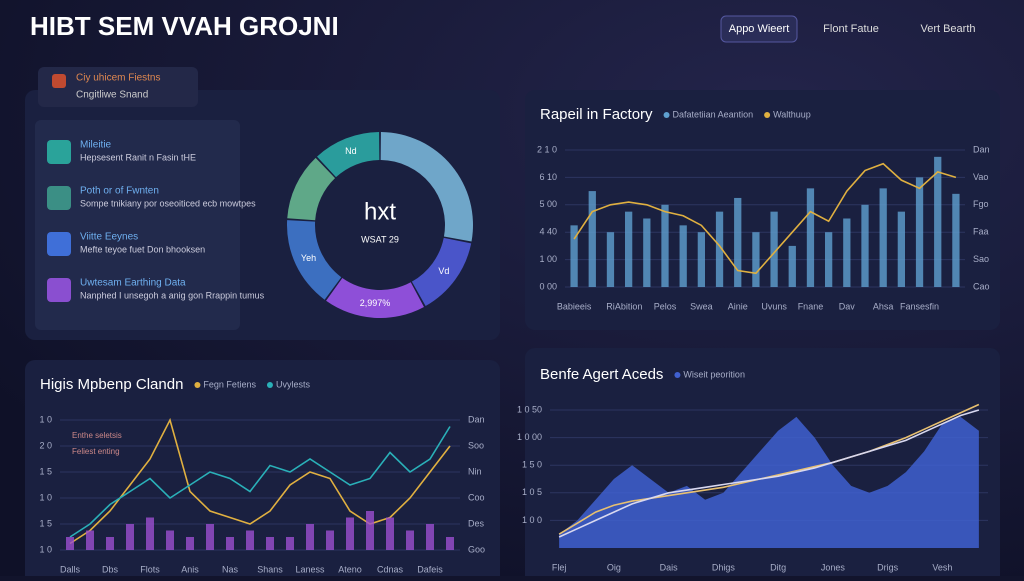 Image resolution: width=1024 pixels, height=581 pixels. I want to click on x-tick-label: Drigs, so click(888, 567).